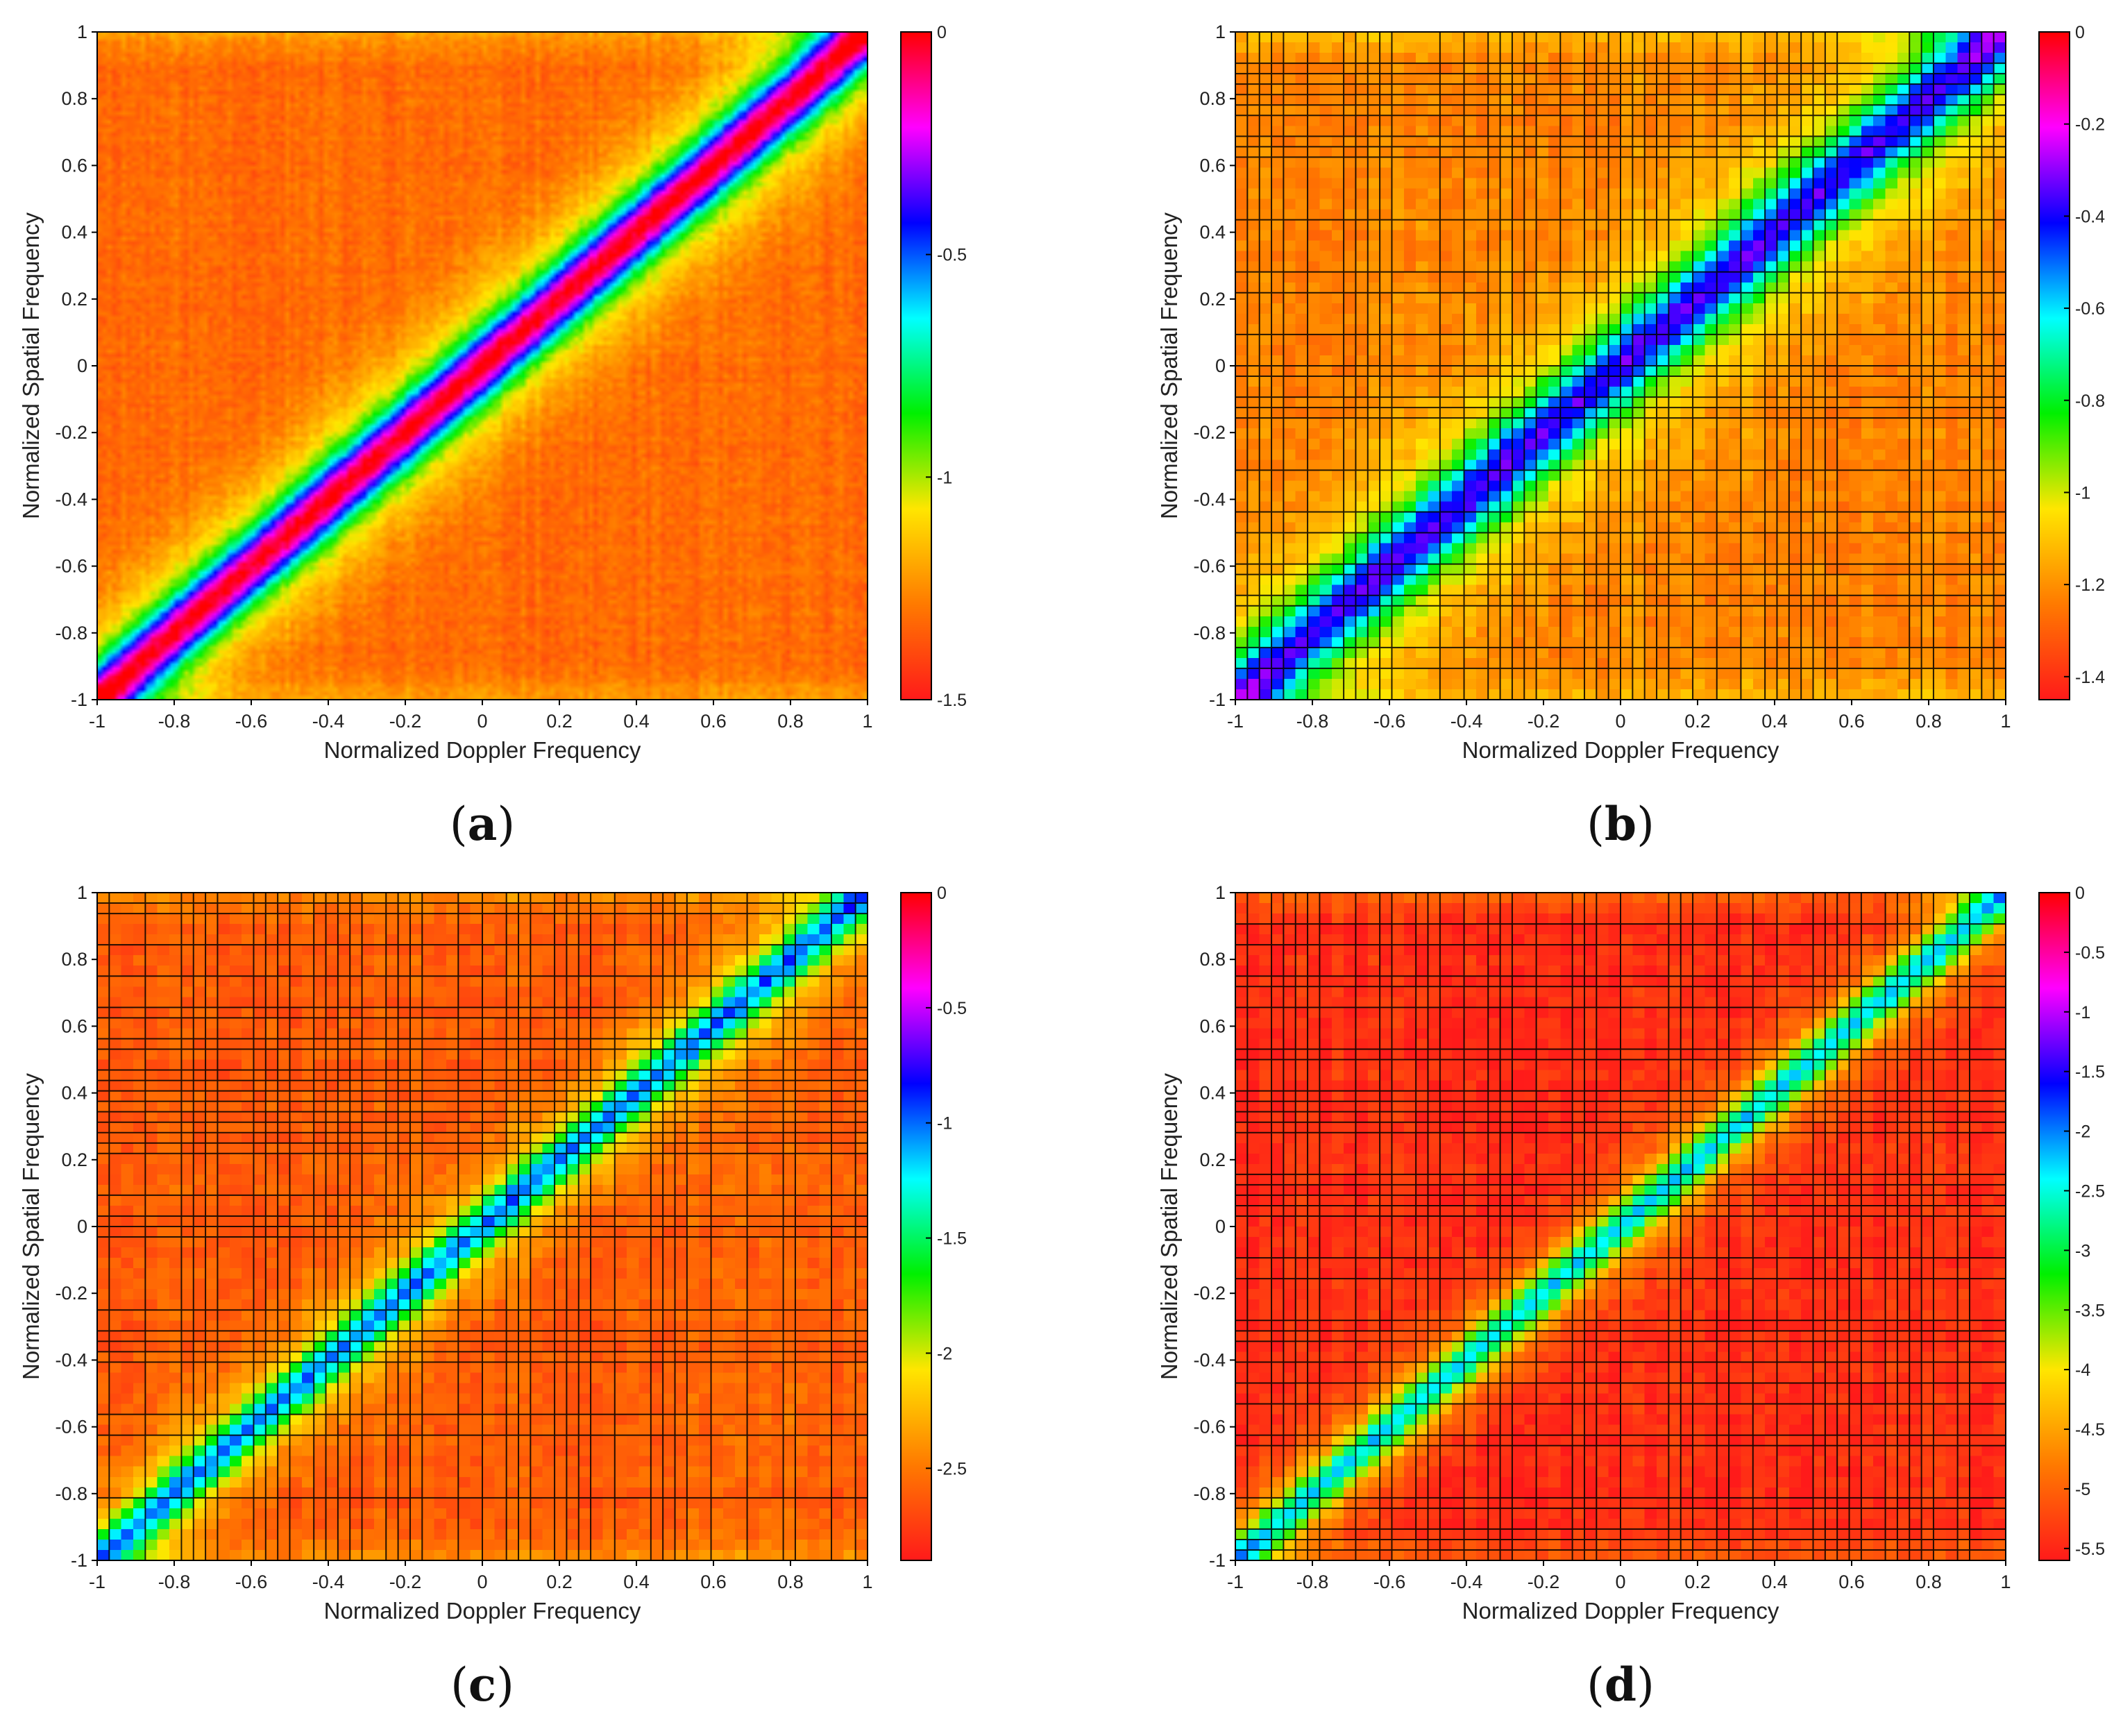  Describe the element at coordinates (2090, 125) in the screenshot. I see `colorbar-tick-label: -0.2` at that location.